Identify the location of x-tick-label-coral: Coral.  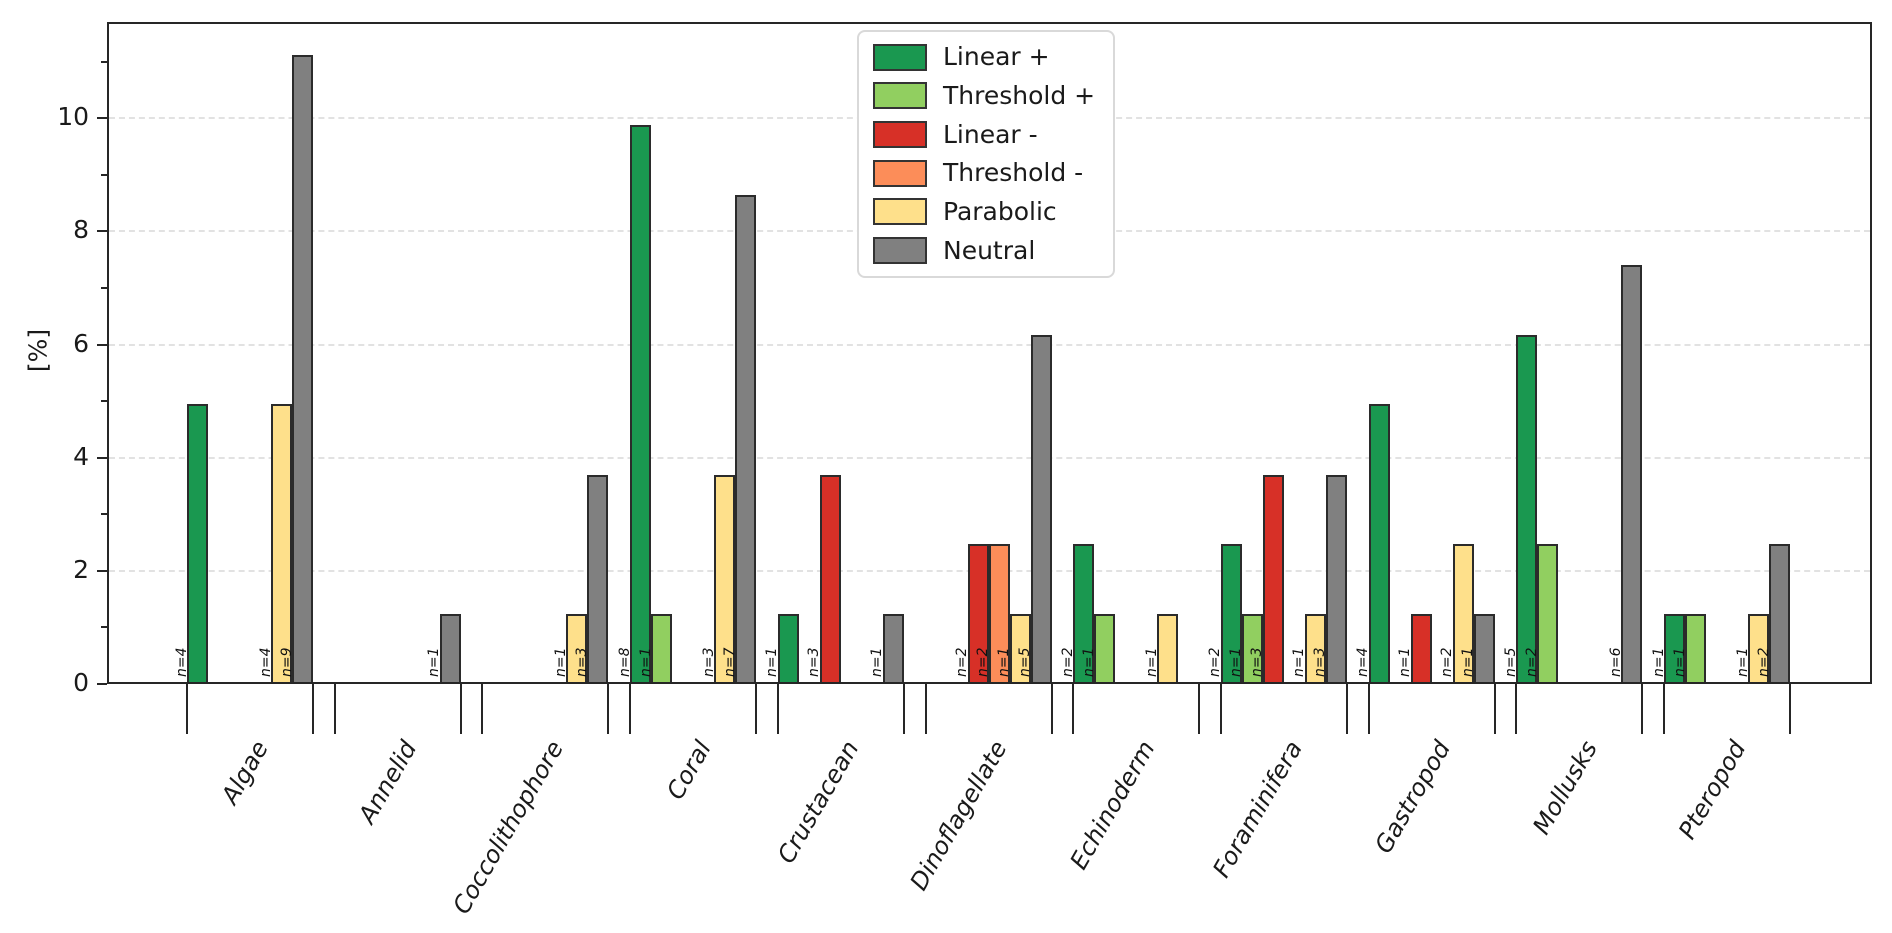
(689, 770).